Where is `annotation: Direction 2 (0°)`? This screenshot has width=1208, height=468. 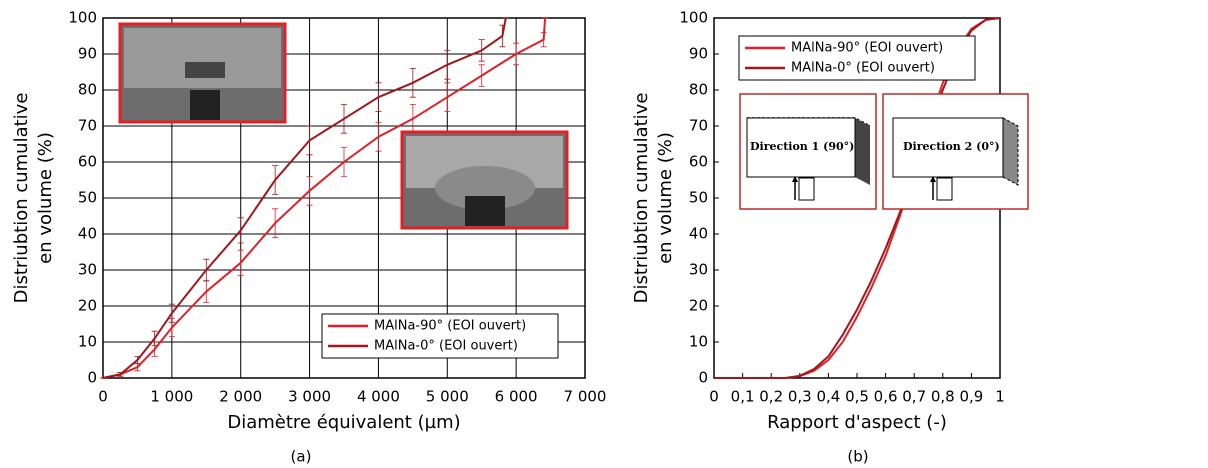 annotation: Direction 2 (0°) is located at coordinates (951, 146).